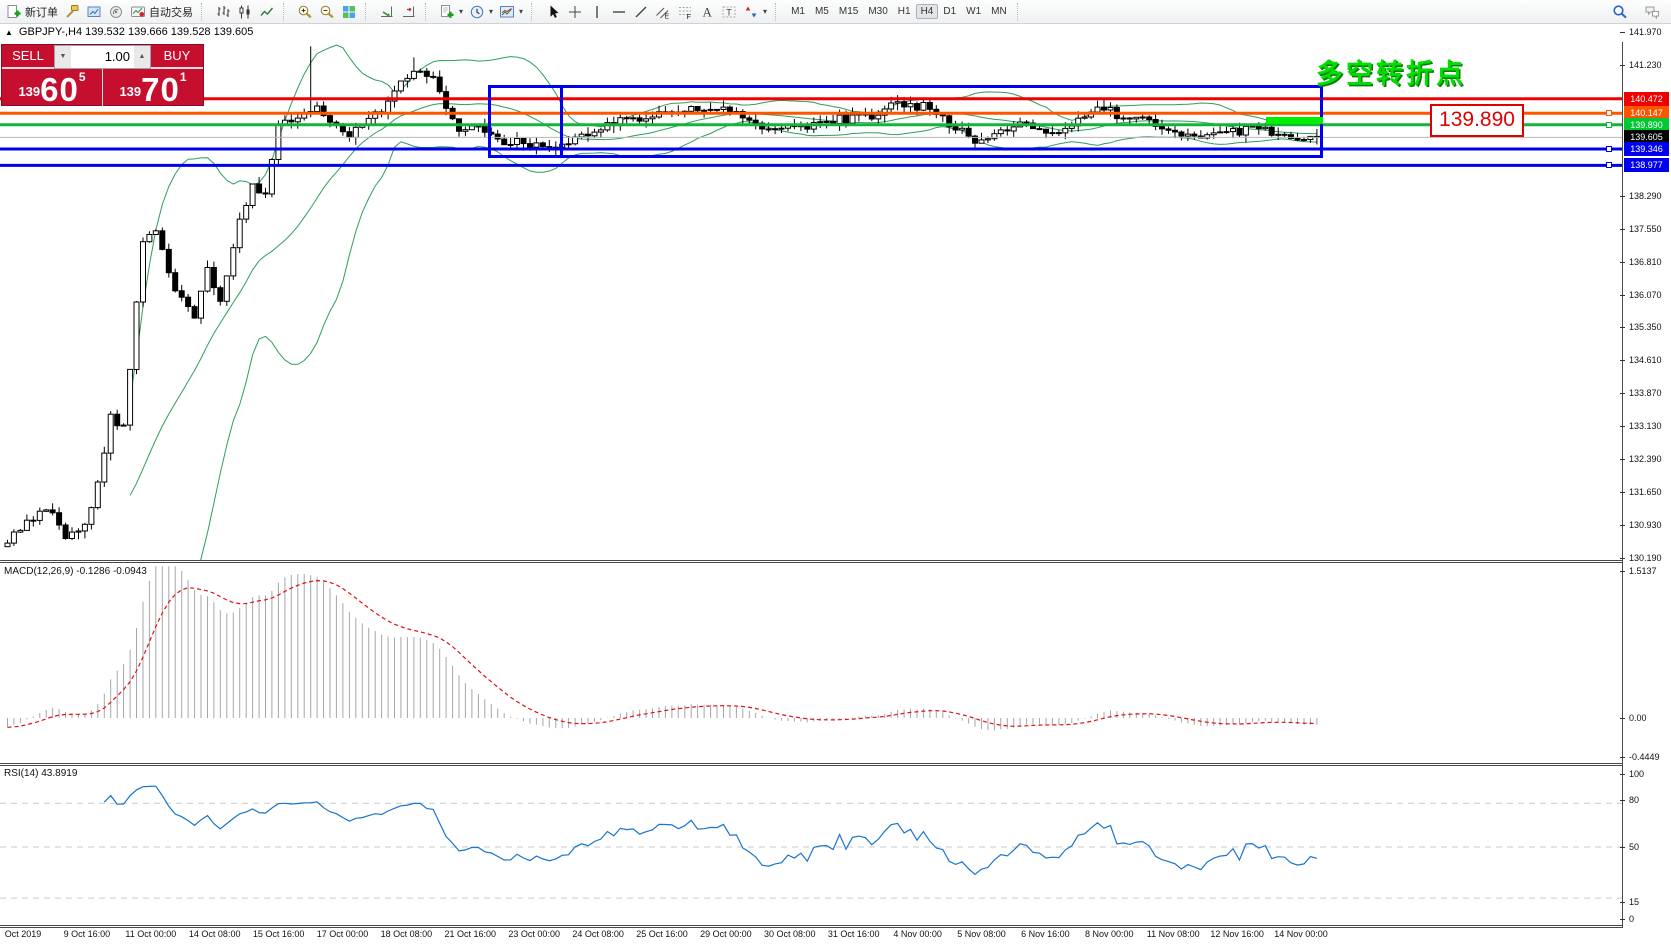  Describe the element at coordinates (183, 77) in the screenshot. I see `buy-price-sup: 1` at that location.